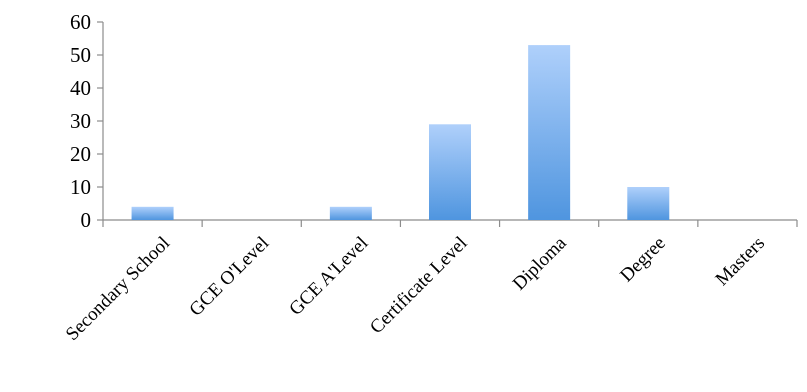 The image size is (807, 392). What do you see at coordinates (540, 263) in the screenshot?
I see `category-label: Diploma` at bounding box center [540, 263].